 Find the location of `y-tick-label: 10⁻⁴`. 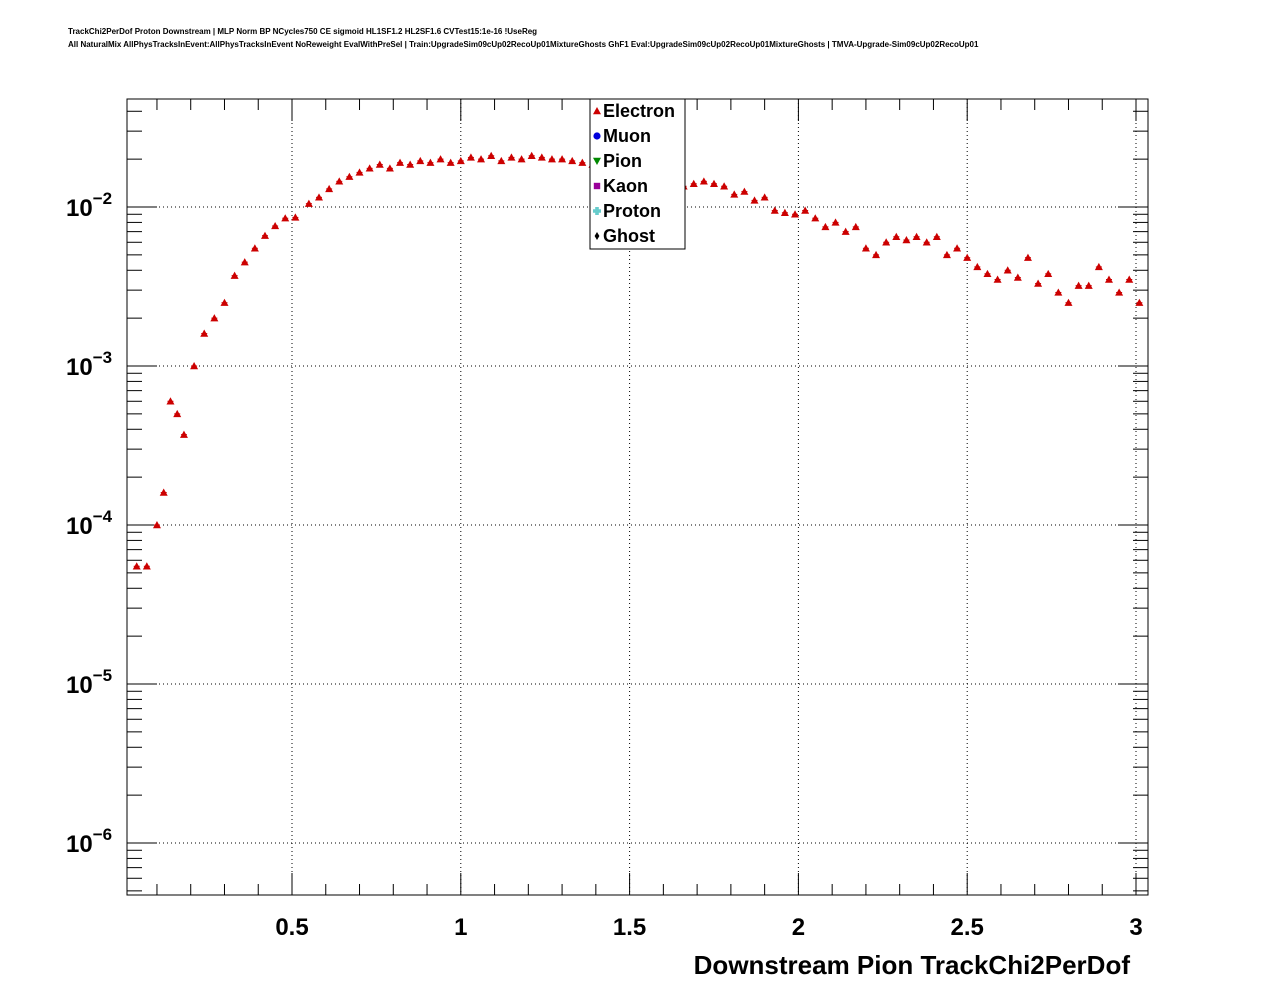

y-tick-label: 10⁻⁴ is located at coordinates (89, 523).